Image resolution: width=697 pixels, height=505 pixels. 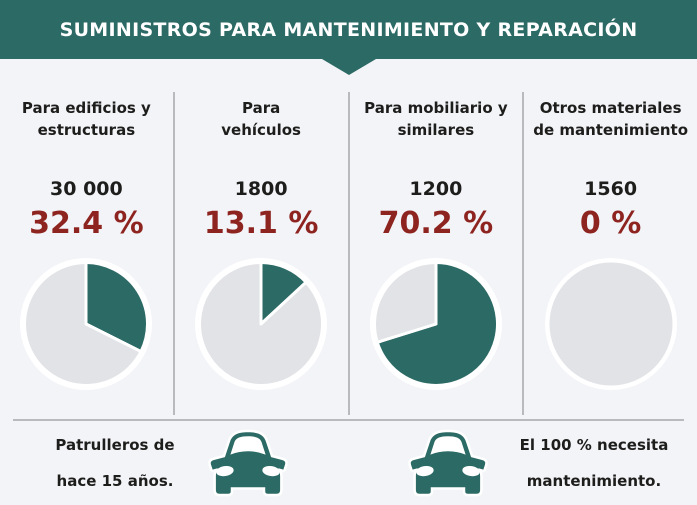 I want to click on category-title: Para mobiliario y similares, so click(x=436, y=119).